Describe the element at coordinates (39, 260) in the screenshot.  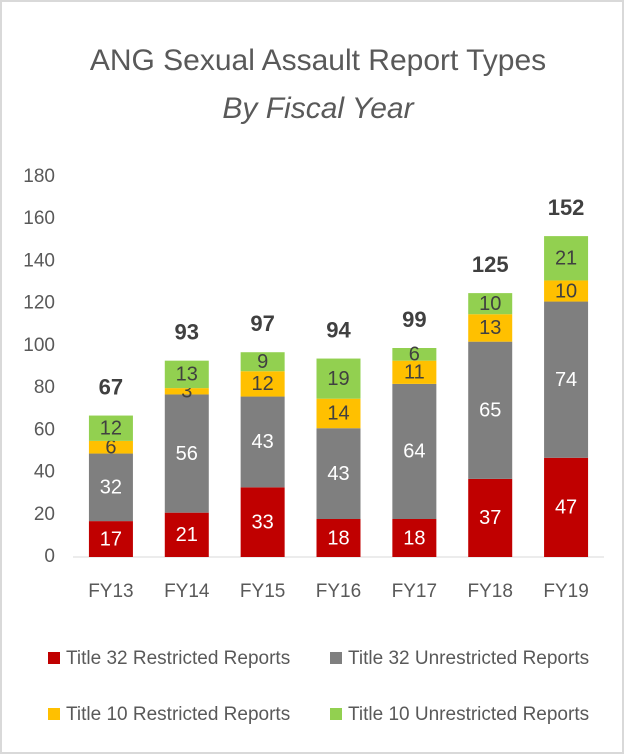
I see `y-tick-label: 140` at that location.